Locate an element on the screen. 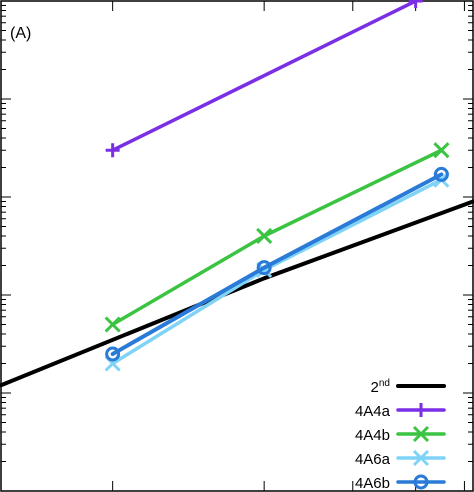 This screenshot has width=474, height=492. legend-label-text: 4A4b is located at coordinates (372, 435).